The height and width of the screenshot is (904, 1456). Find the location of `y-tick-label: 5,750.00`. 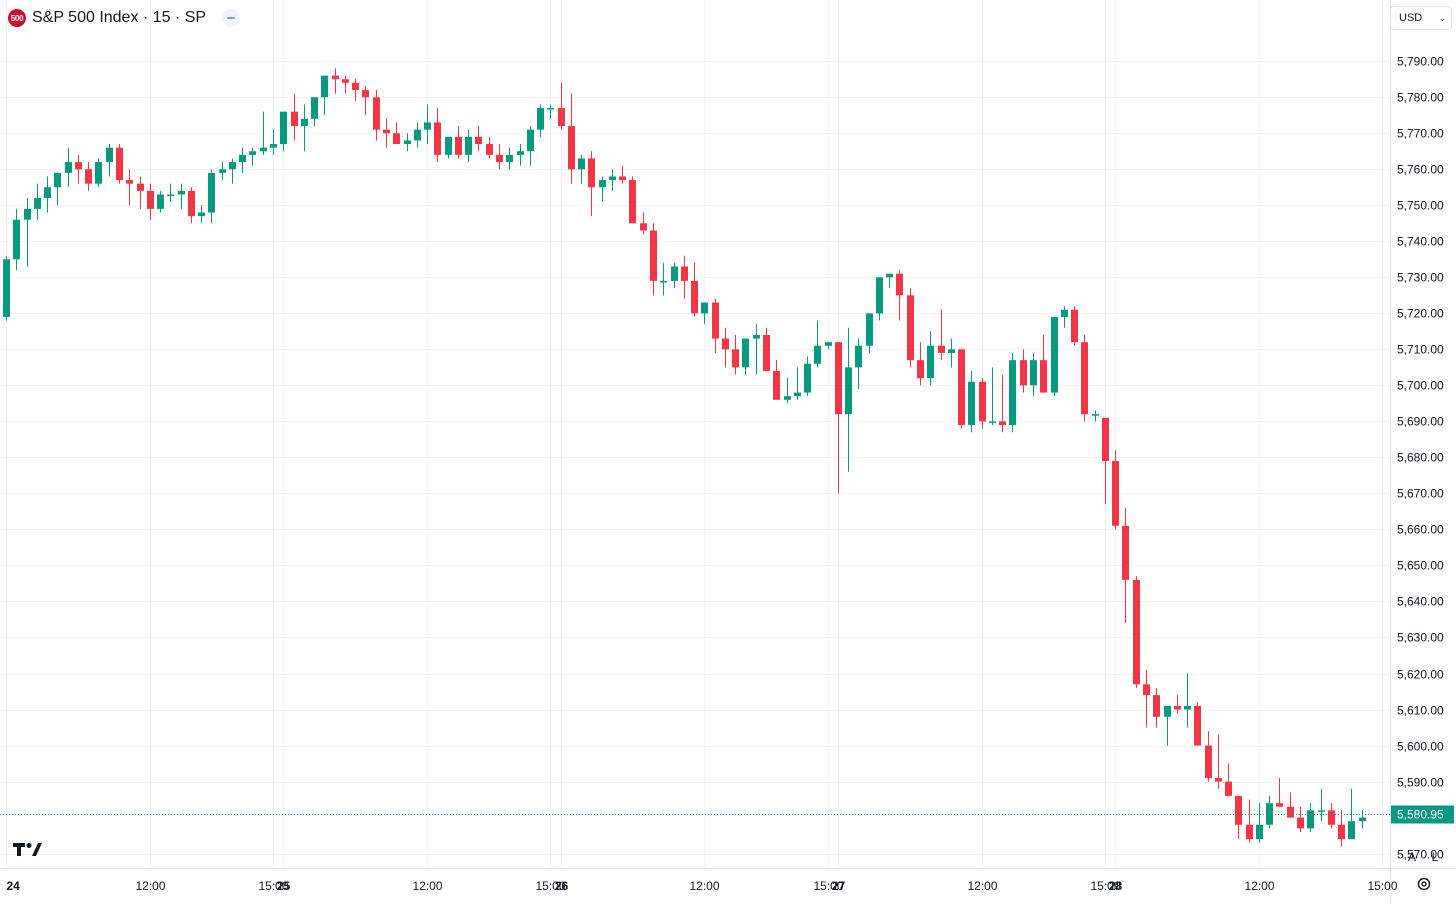

y-tick-label: 5,750.00 is located at coordinates (1420, 206).